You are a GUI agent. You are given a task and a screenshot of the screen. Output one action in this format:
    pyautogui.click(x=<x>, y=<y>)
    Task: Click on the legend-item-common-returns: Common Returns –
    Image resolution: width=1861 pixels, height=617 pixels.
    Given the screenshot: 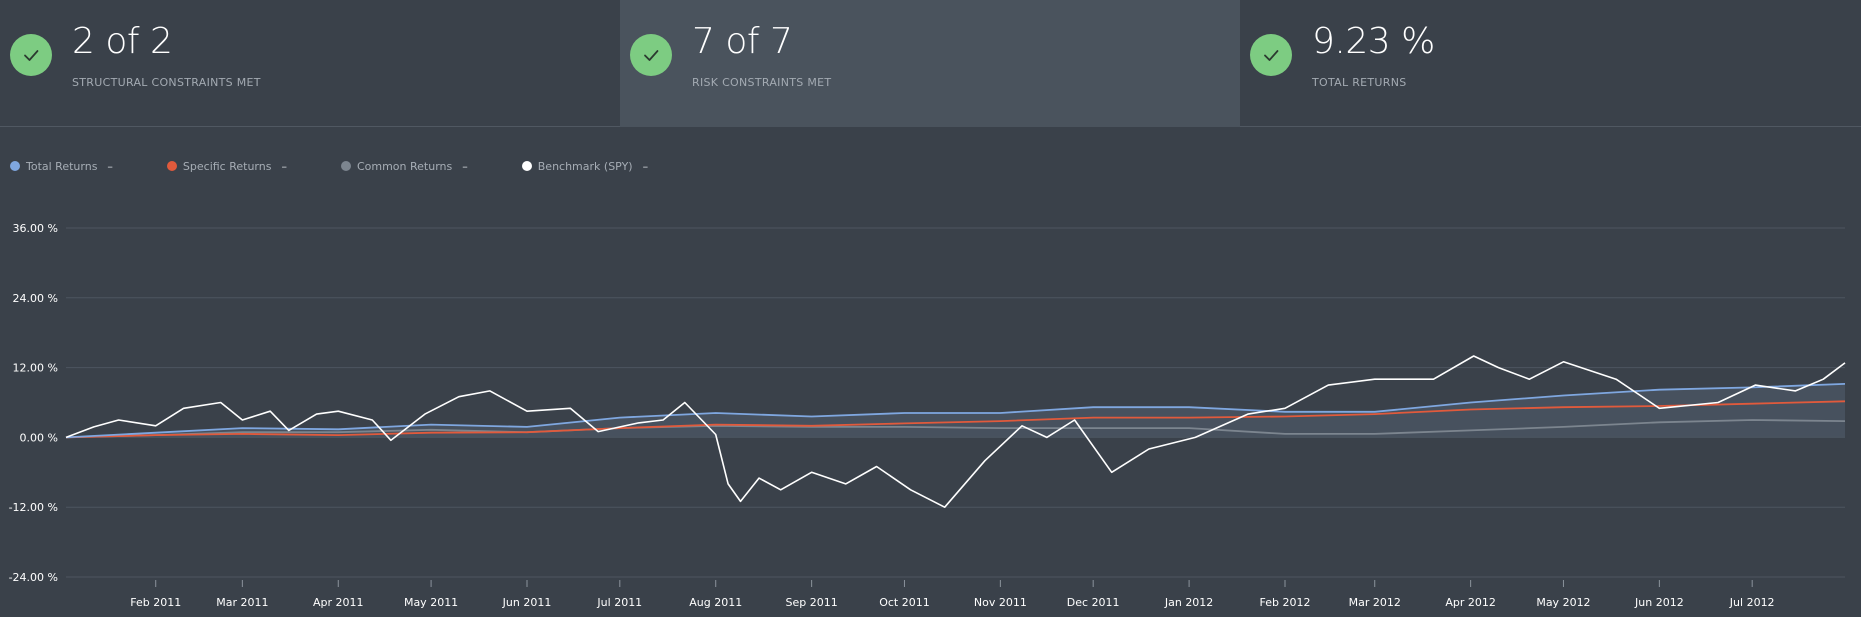 What is the action you would take?
    pyautogui.click(x=404, y=166)
    